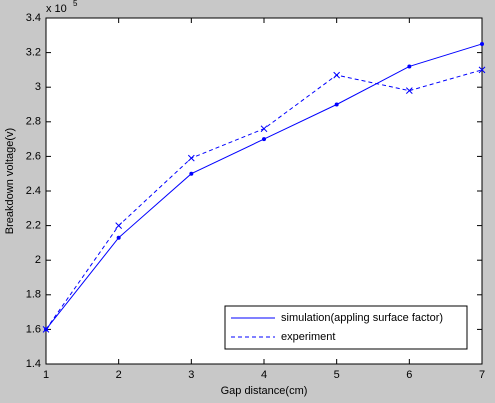 This screenshot has height=403, width=495. Describe the element at coordinates (33, 53) in the screenshot. I see `y-tick-label: 3.2` at that location.